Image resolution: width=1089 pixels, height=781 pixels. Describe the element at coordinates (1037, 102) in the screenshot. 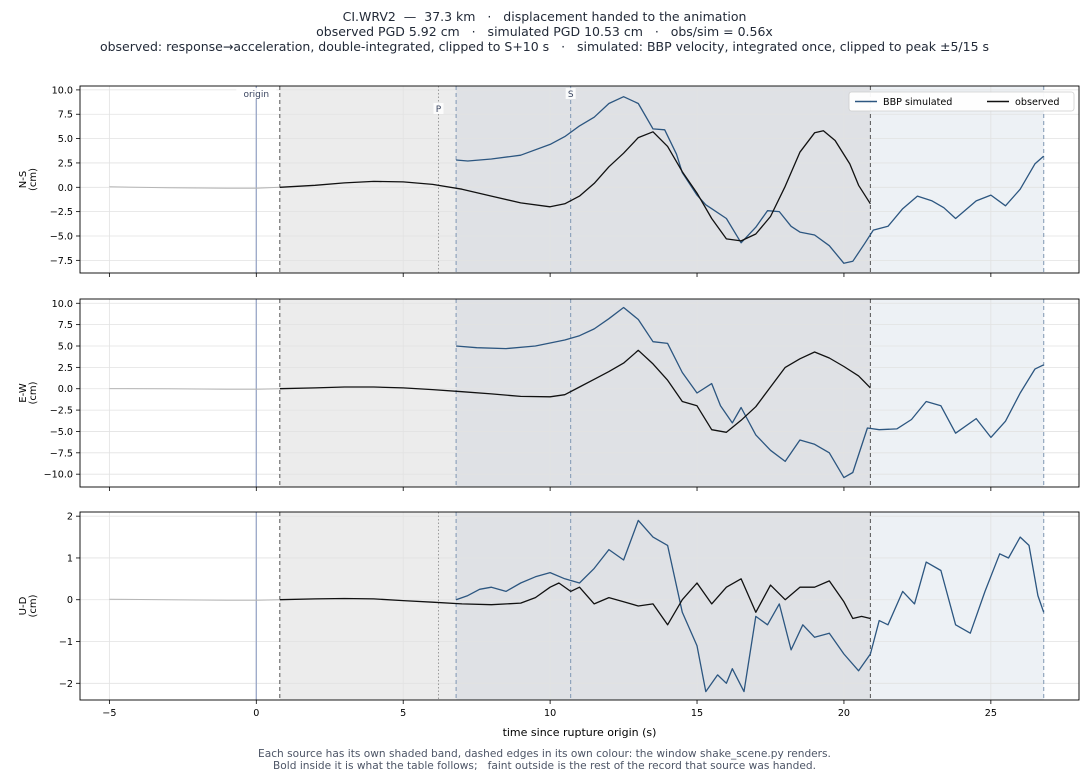

I see `legend-observed-label: observed` at that location.